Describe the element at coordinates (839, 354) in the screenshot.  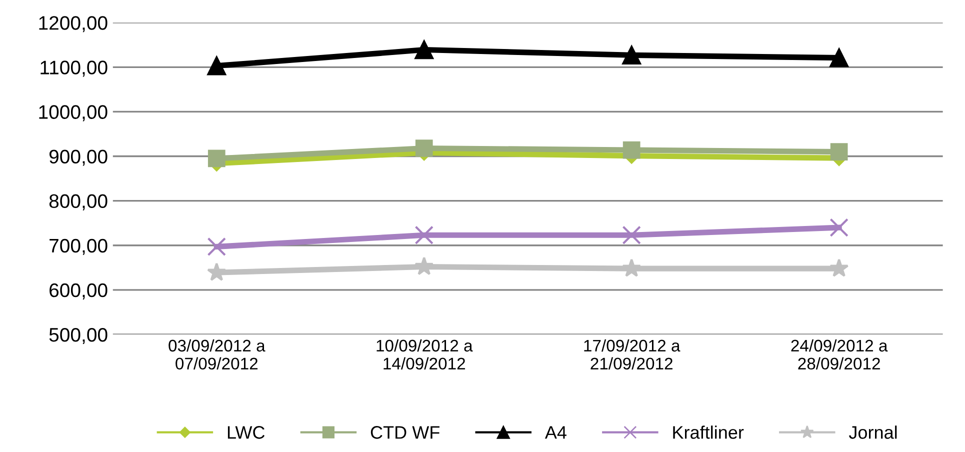
I see `x-tick-label: 24/09/2012 a 28/09/2012` at that location.